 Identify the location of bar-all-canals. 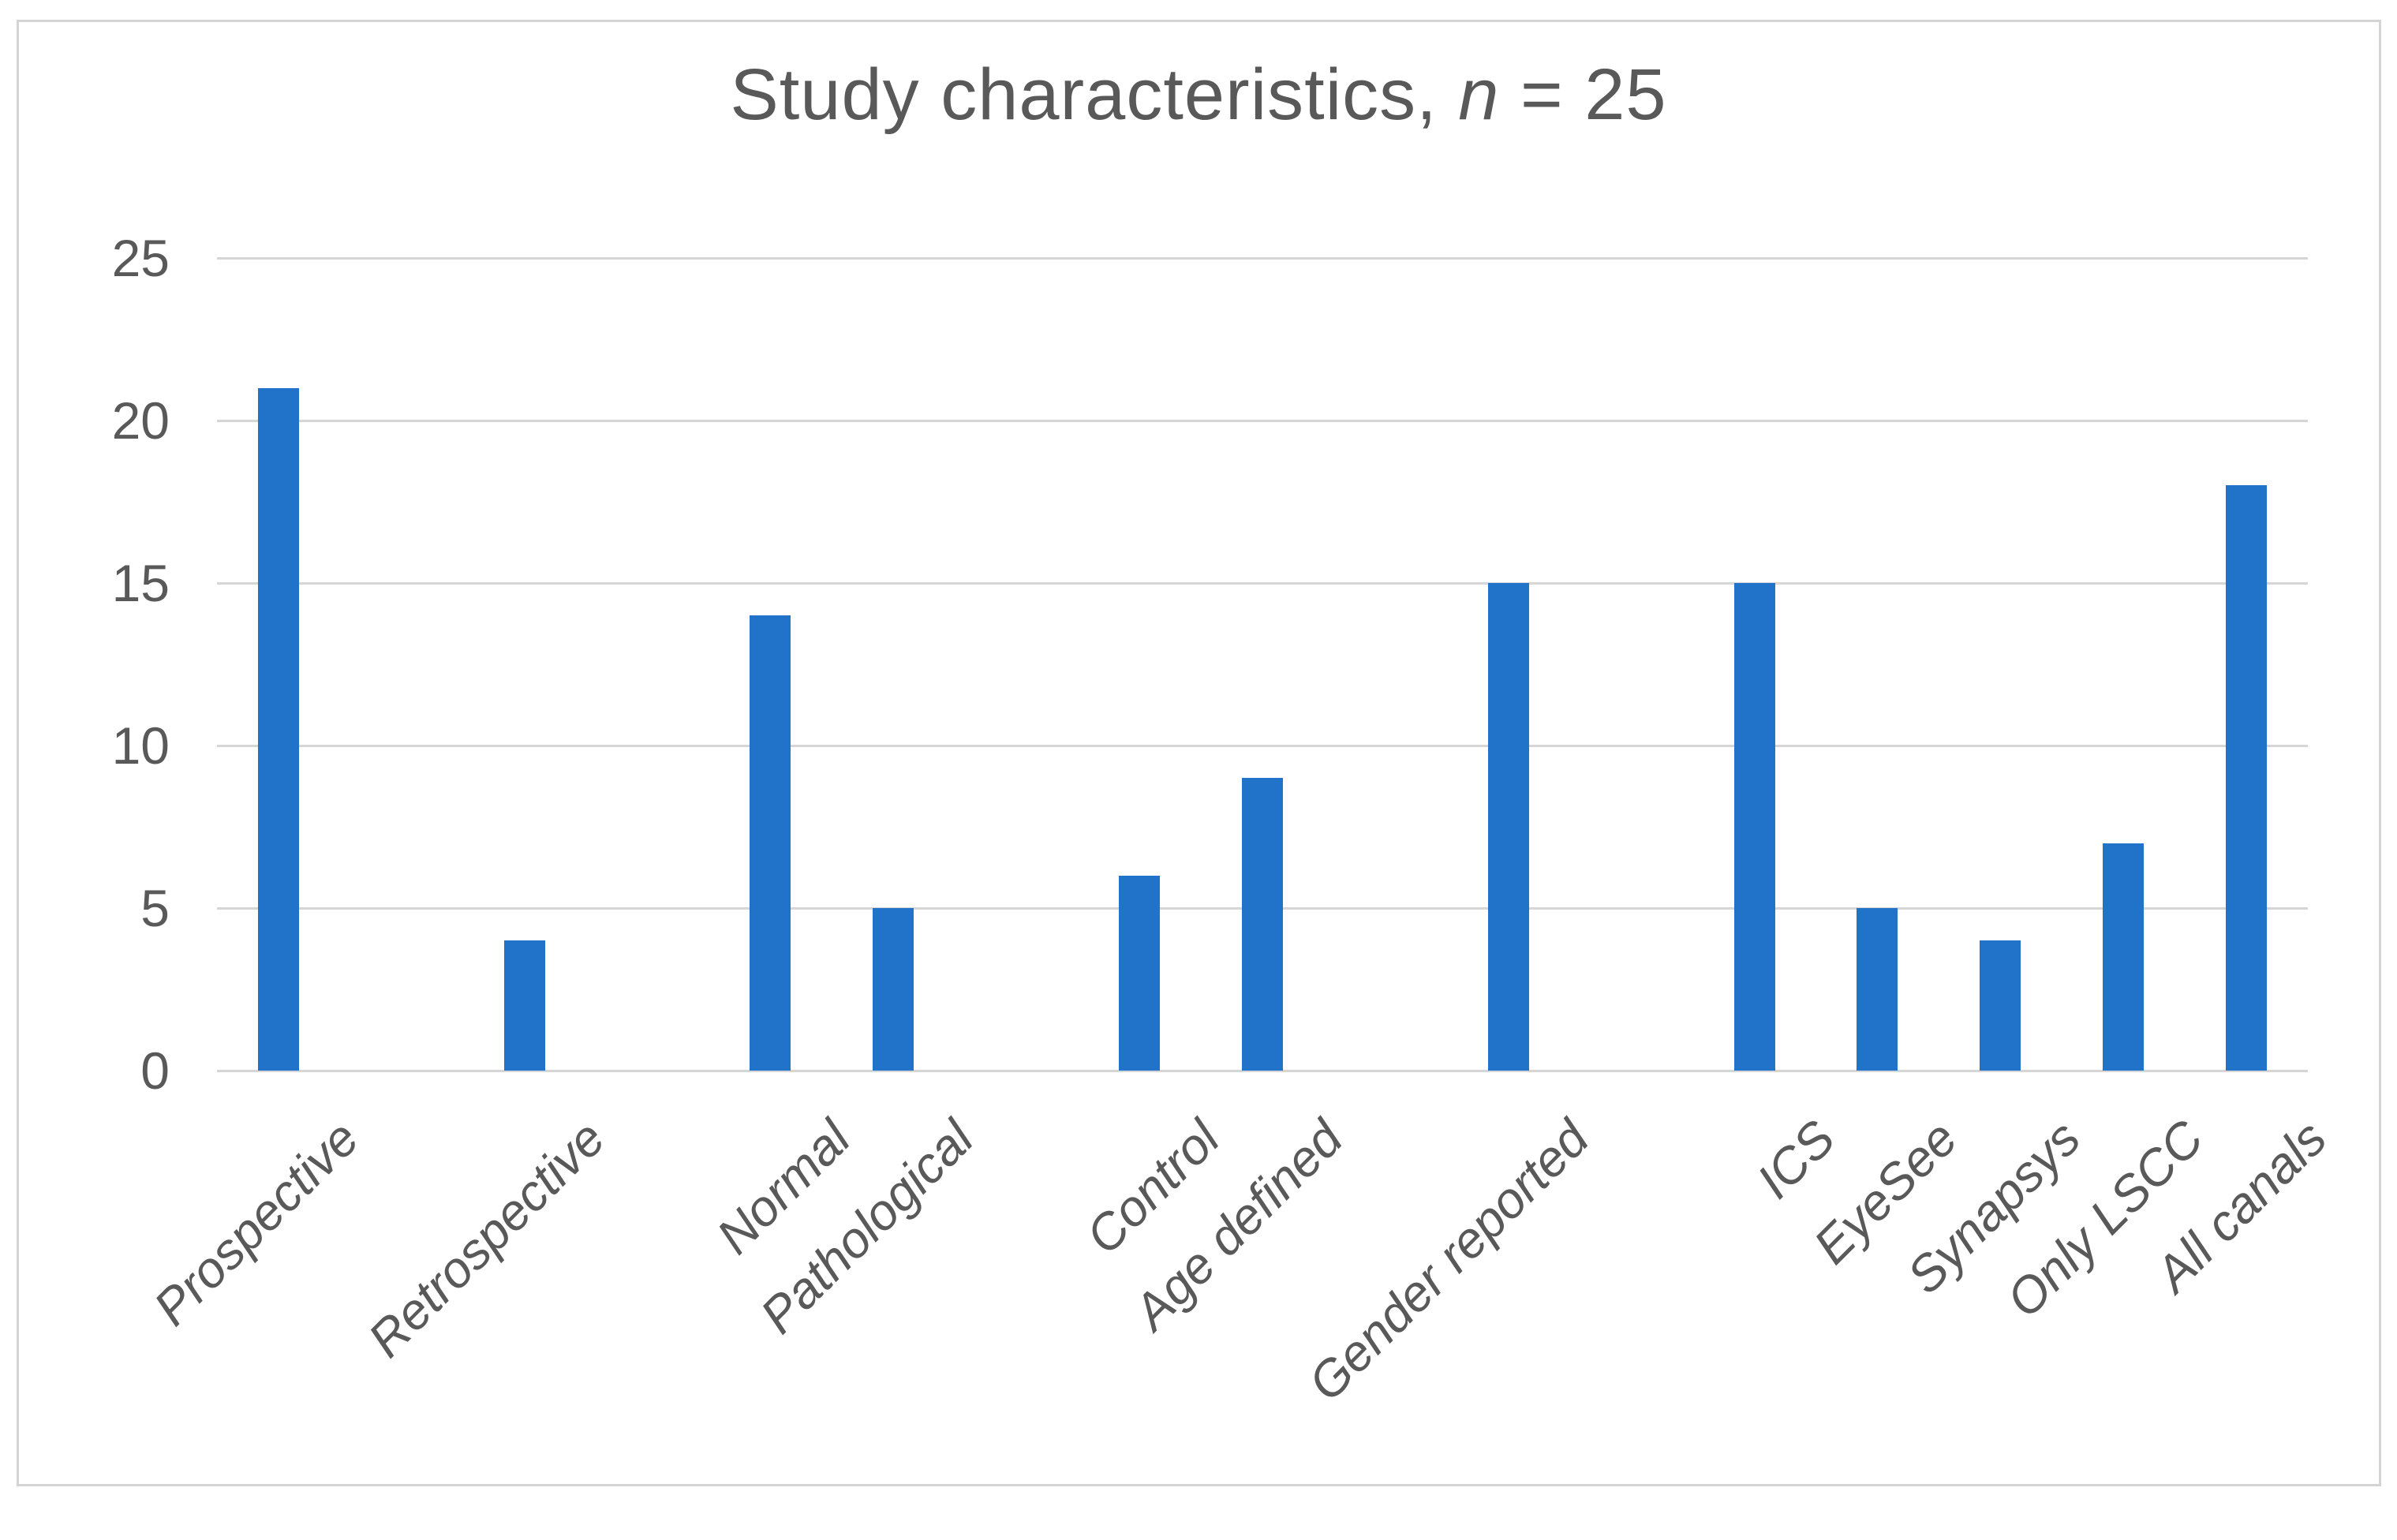
(2247, 778).